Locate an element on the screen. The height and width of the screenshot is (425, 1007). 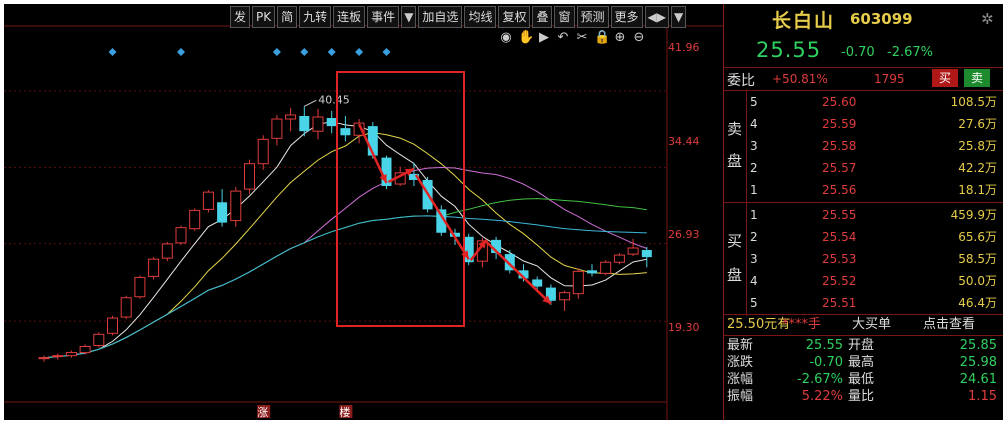
quote-label: 最新 is located at coordinates (740, 345).